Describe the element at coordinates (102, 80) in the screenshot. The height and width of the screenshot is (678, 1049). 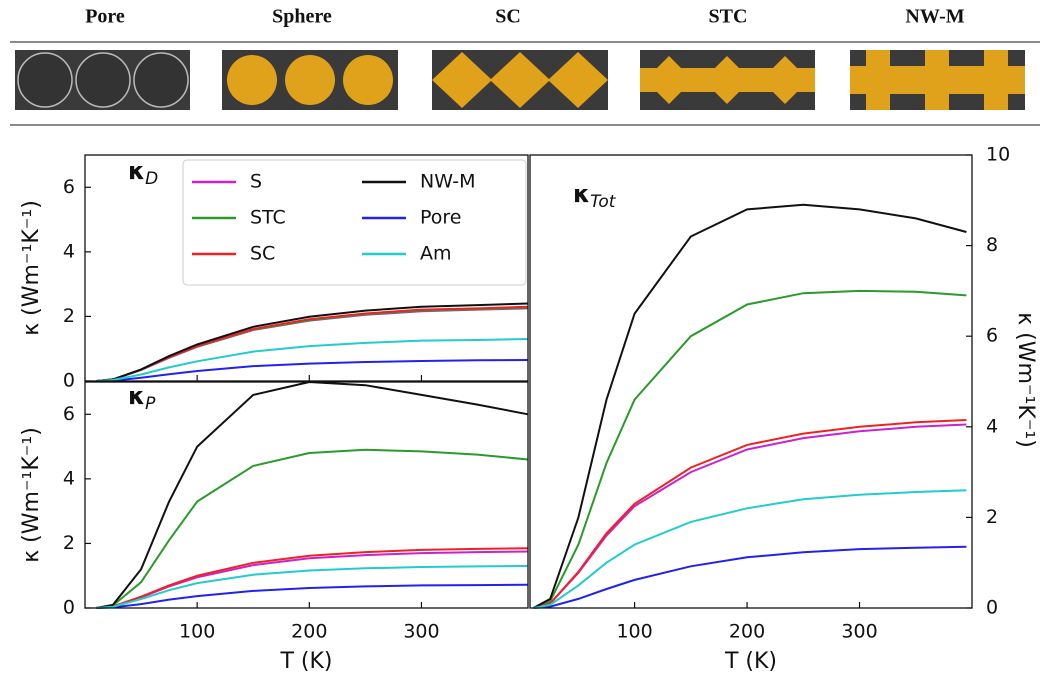
I see `pore-image` at that location.